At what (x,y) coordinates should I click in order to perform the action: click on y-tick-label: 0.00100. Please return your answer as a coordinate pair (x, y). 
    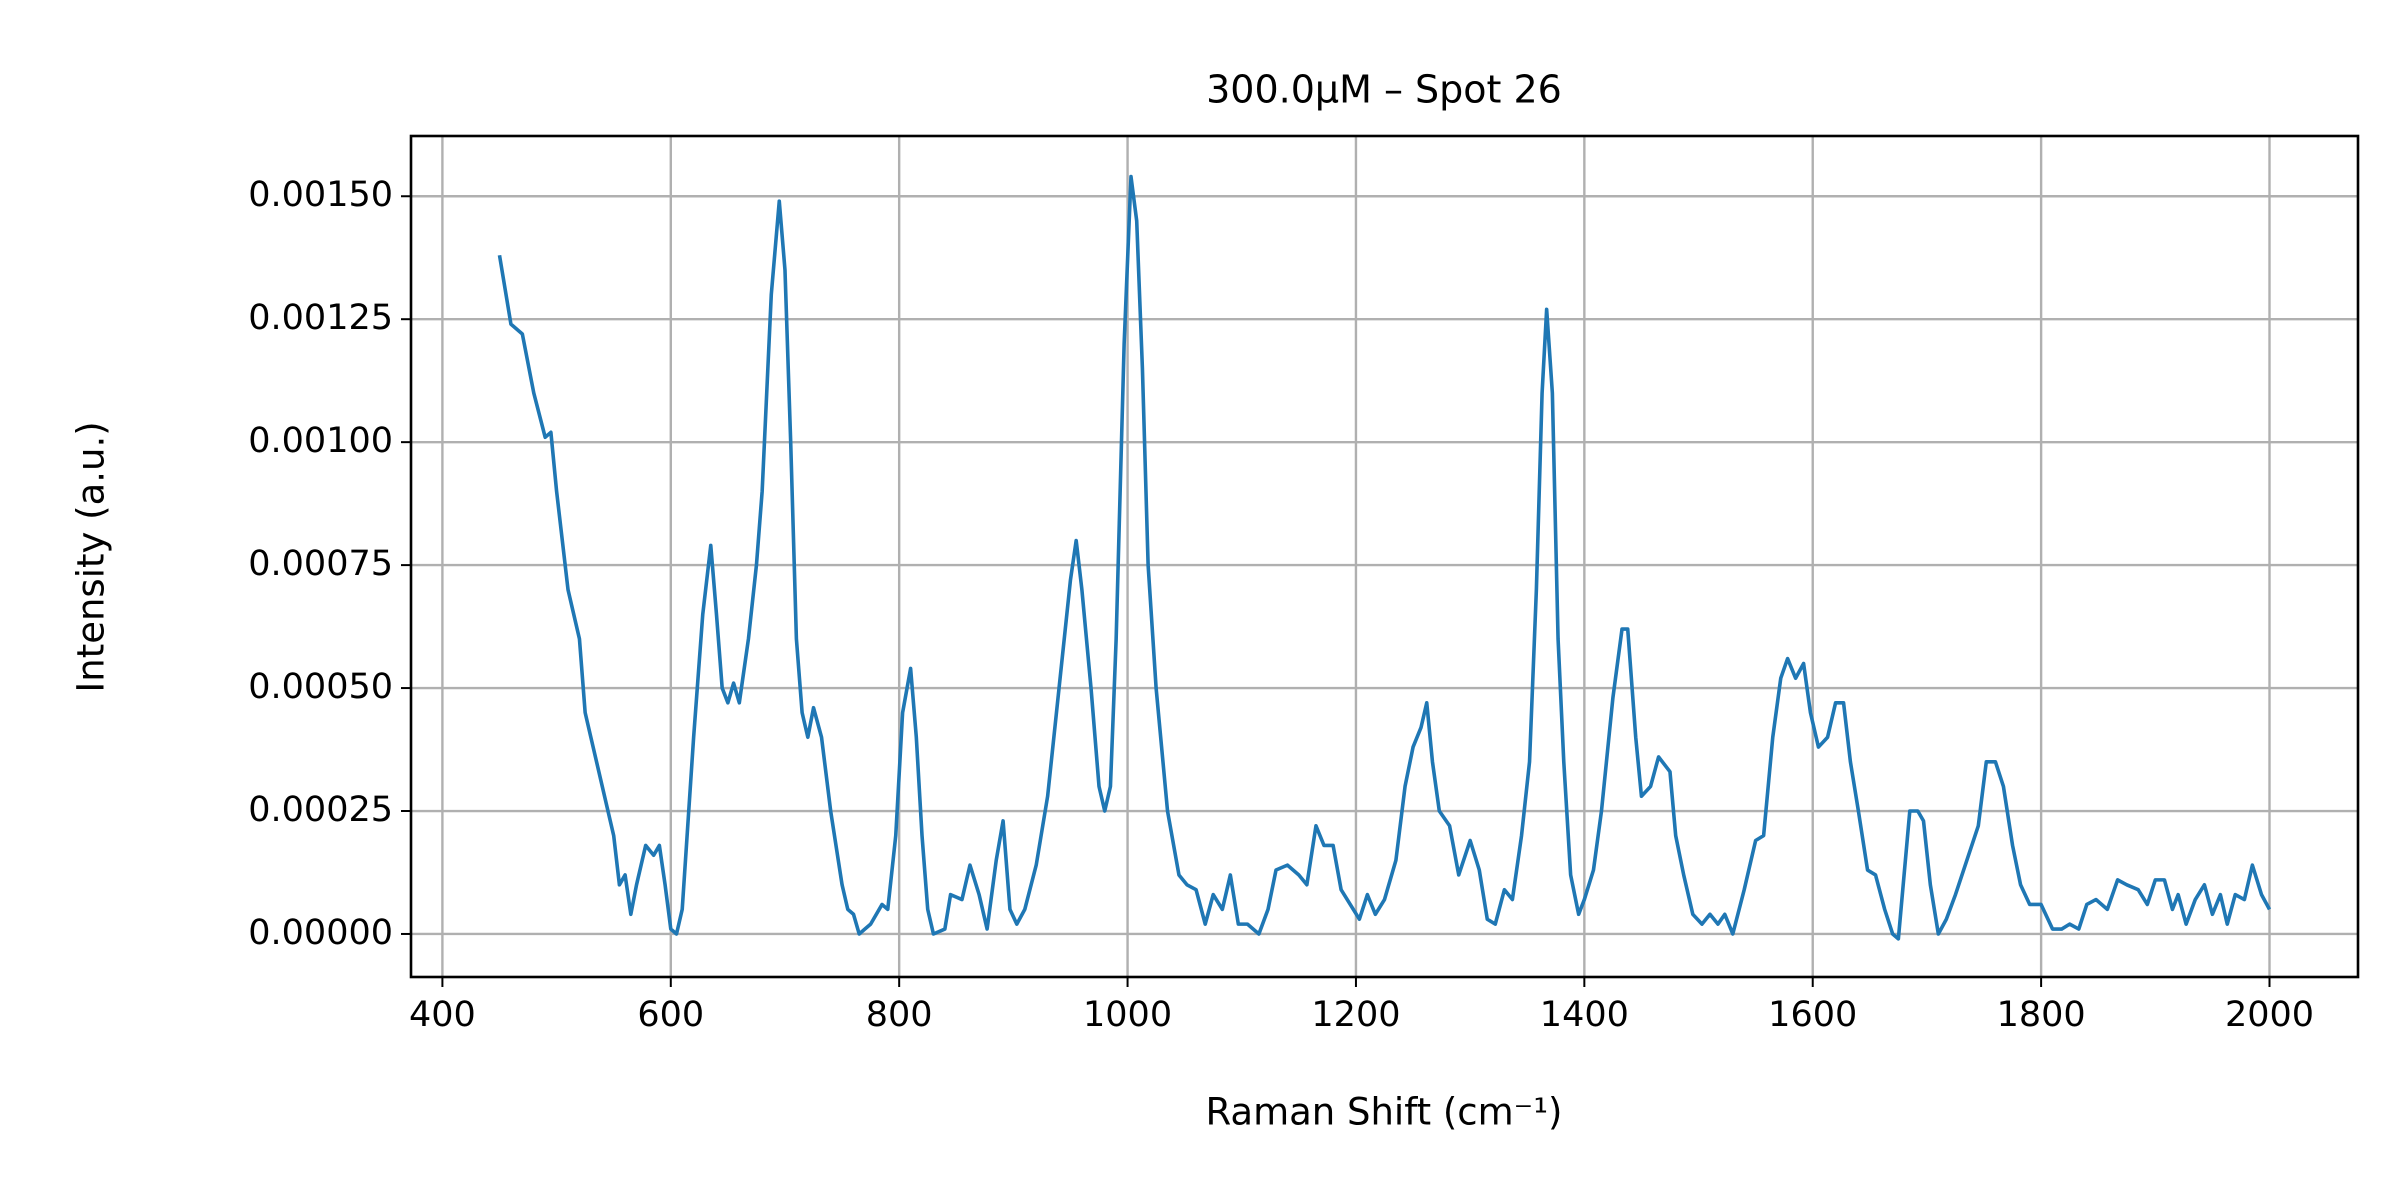
    Looking at the image, I should click on (320, 441).